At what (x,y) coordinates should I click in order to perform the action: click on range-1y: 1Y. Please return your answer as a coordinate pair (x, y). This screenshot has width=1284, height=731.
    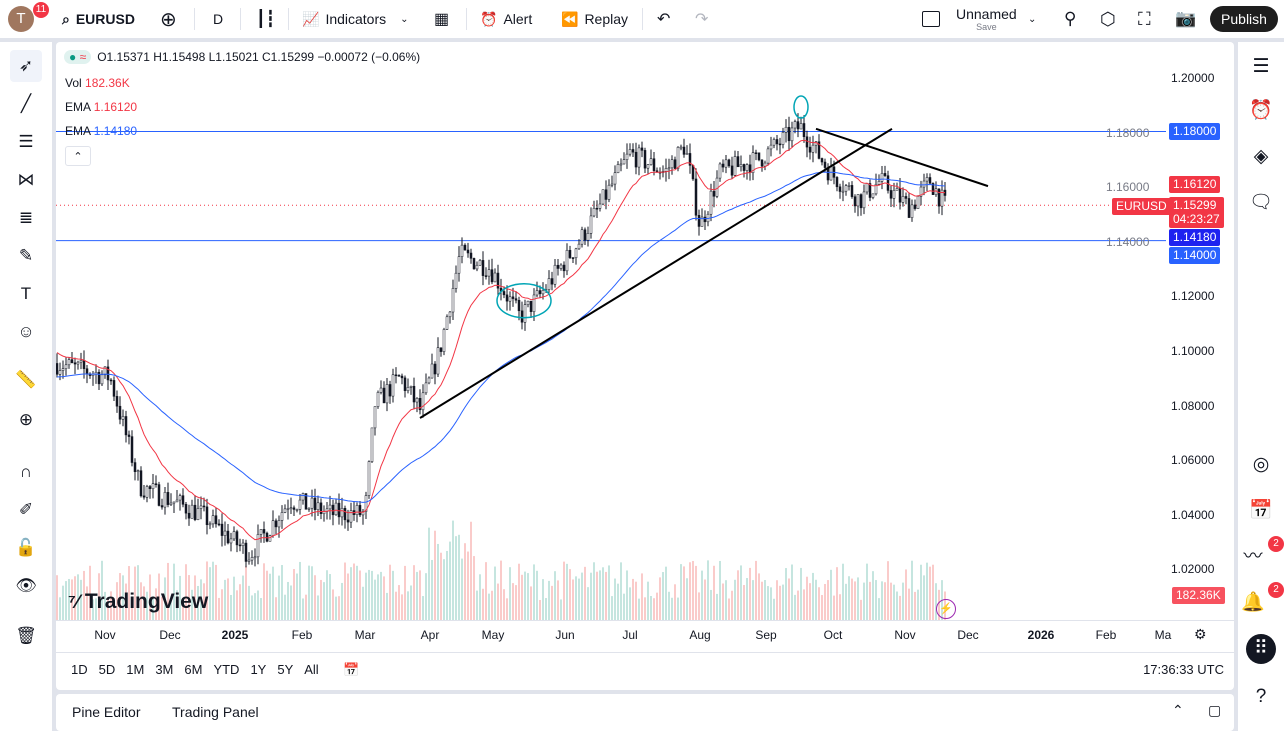
    Looking at the image, I should click on (258, 669).